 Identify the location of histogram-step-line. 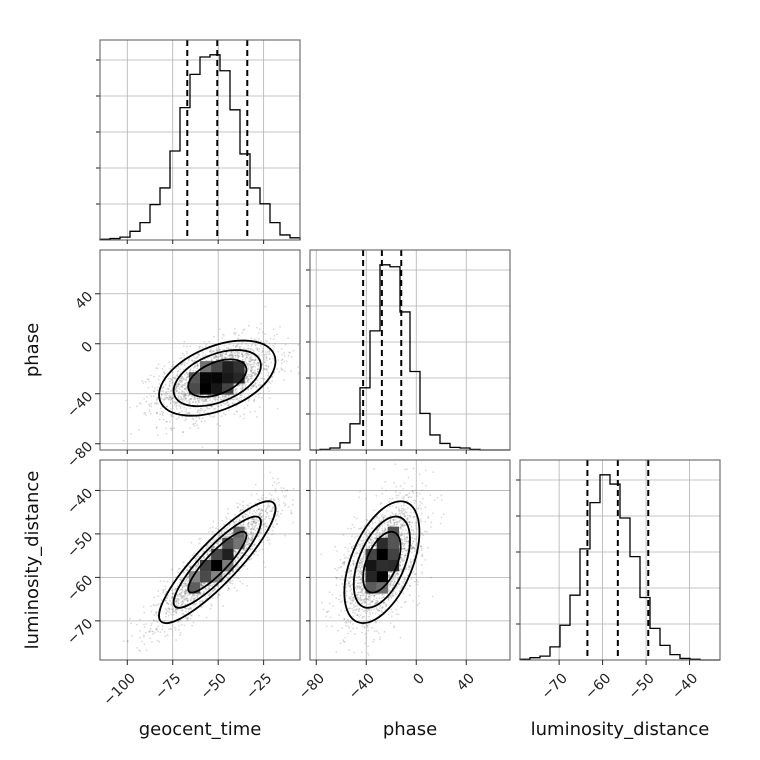
(410, 357).